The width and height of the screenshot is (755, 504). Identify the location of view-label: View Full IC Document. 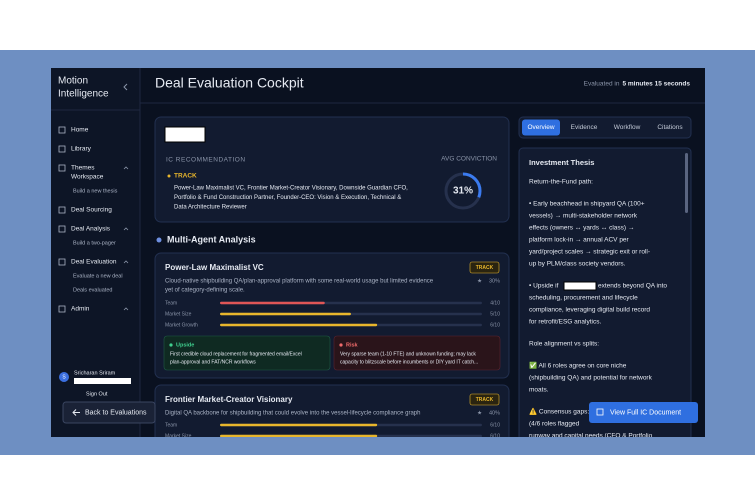
(645, 412).